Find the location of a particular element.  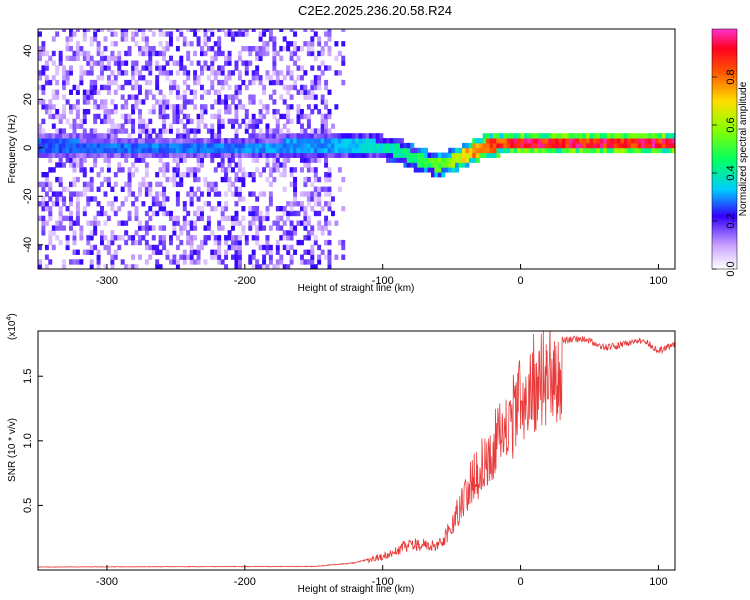

snr-y-multiplier: (x104) is located at coordinates (12, 326).